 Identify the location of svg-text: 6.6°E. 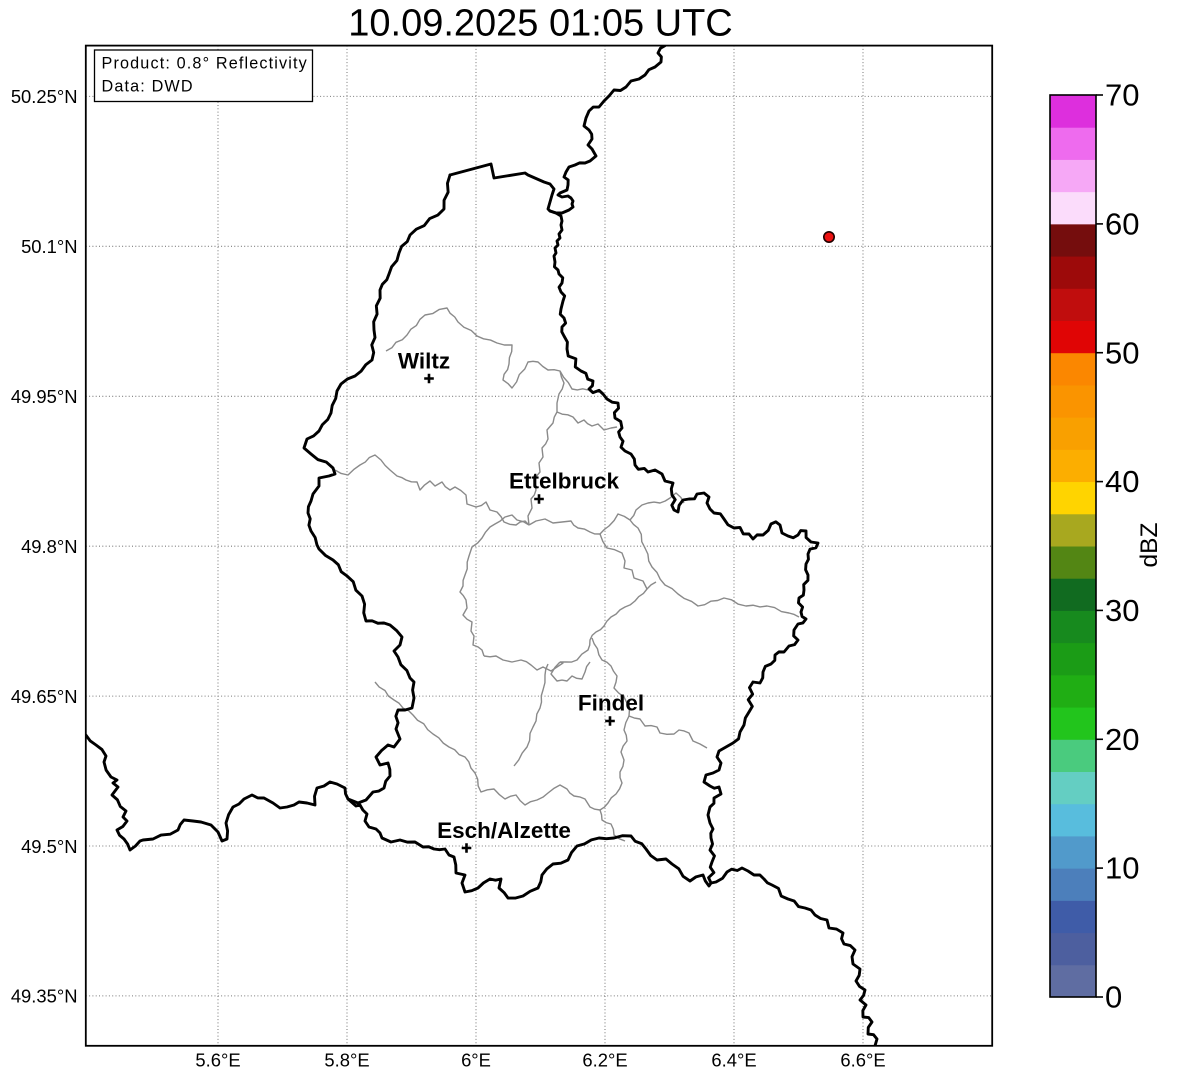
(862, 1059).